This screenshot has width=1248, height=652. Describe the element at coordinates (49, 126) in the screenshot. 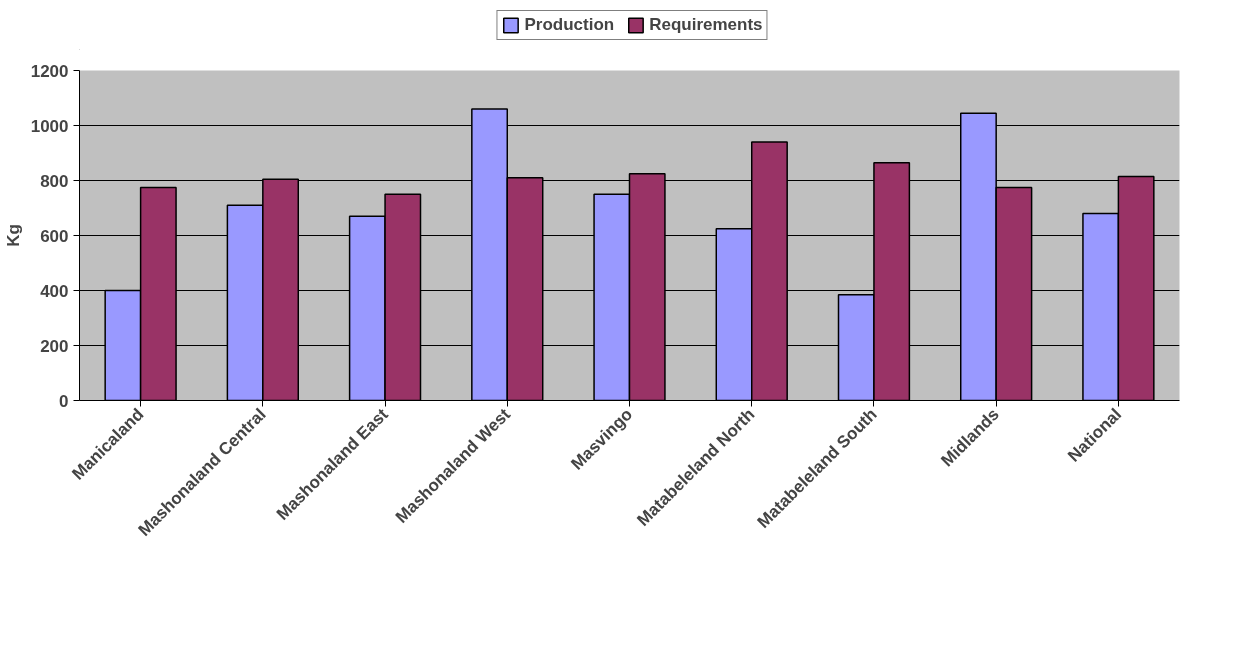

I see `y-tick-label: 1000` at that location.